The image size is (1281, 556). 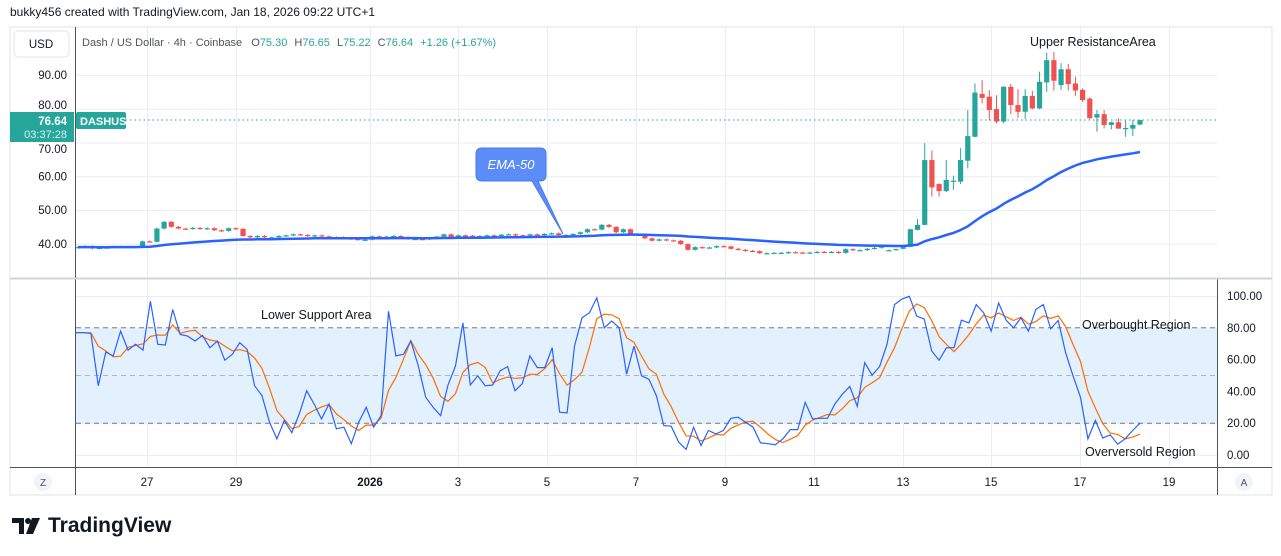 I want to click on ema-callout: EMA-50, so click(x=519, y=191).